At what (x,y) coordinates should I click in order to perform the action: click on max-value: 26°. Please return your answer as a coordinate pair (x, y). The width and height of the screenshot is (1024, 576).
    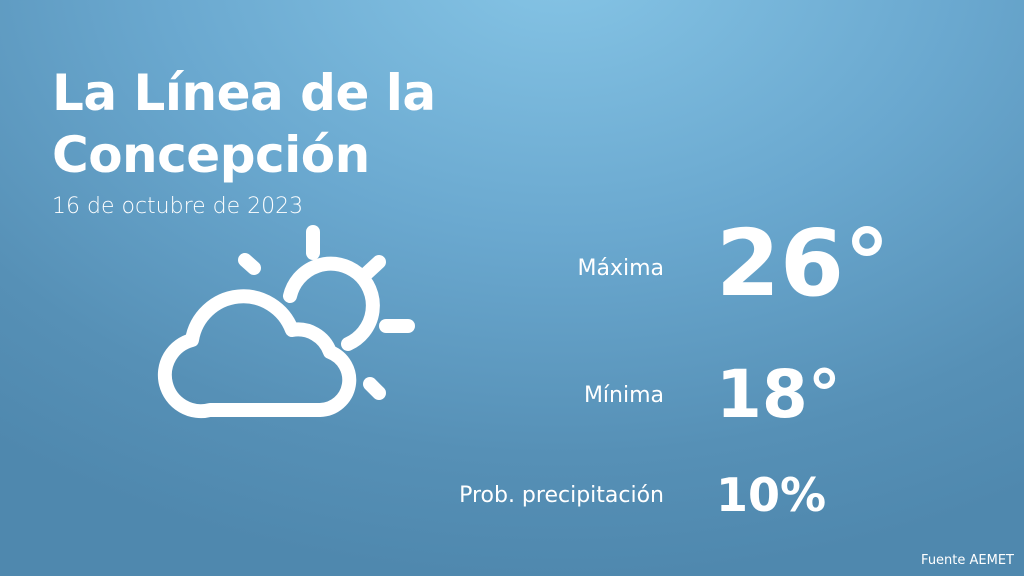
    Looking at the image, I should click on (803, 263).